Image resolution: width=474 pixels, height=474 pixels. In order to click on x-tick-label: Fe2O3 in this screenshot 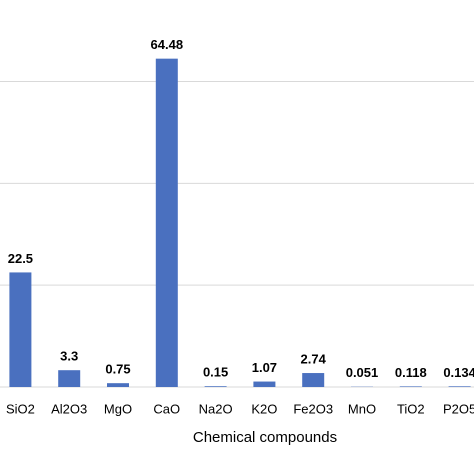, I will do `click(313, 408)`.